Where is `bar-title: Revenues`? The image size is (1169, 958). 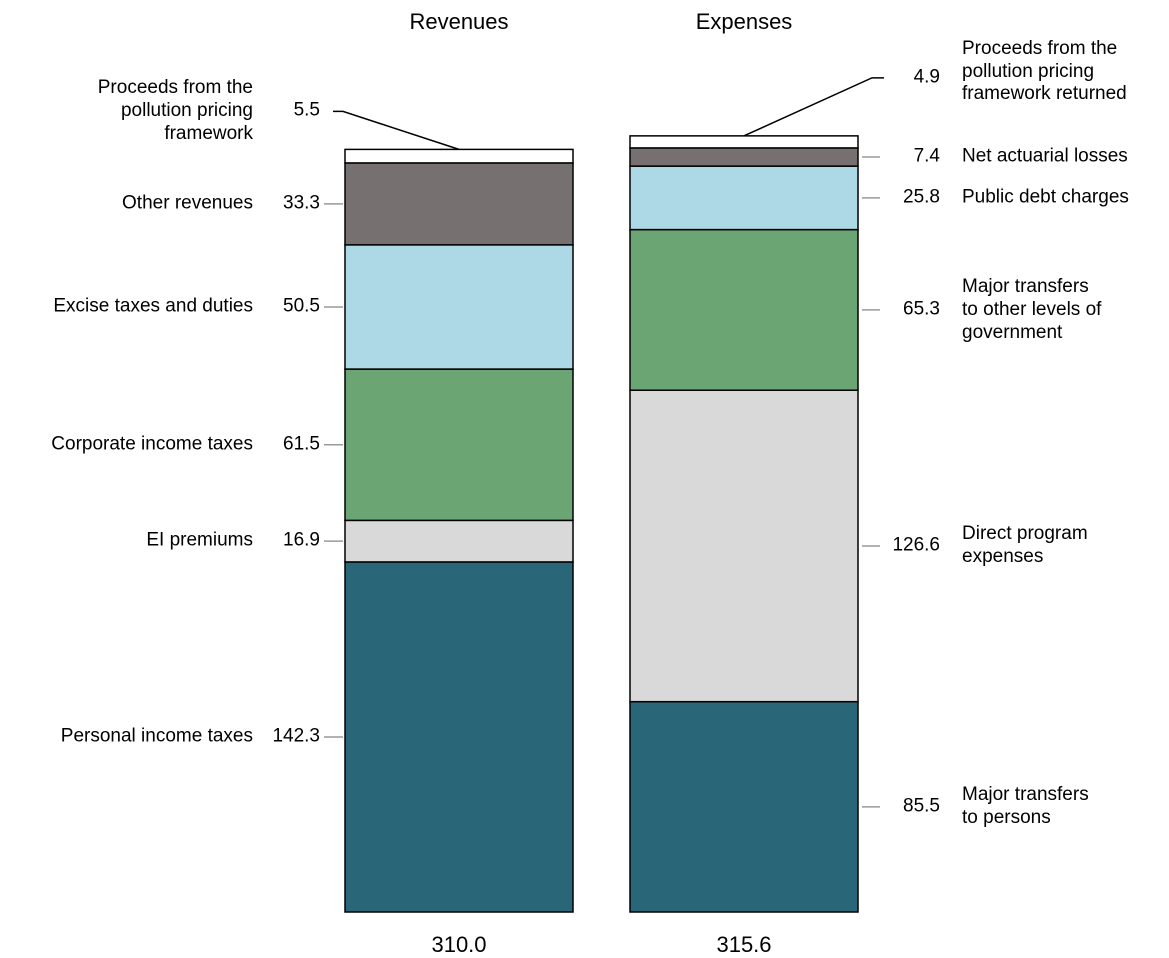 bar-title: Revenues is located at coordinates (459, 21).